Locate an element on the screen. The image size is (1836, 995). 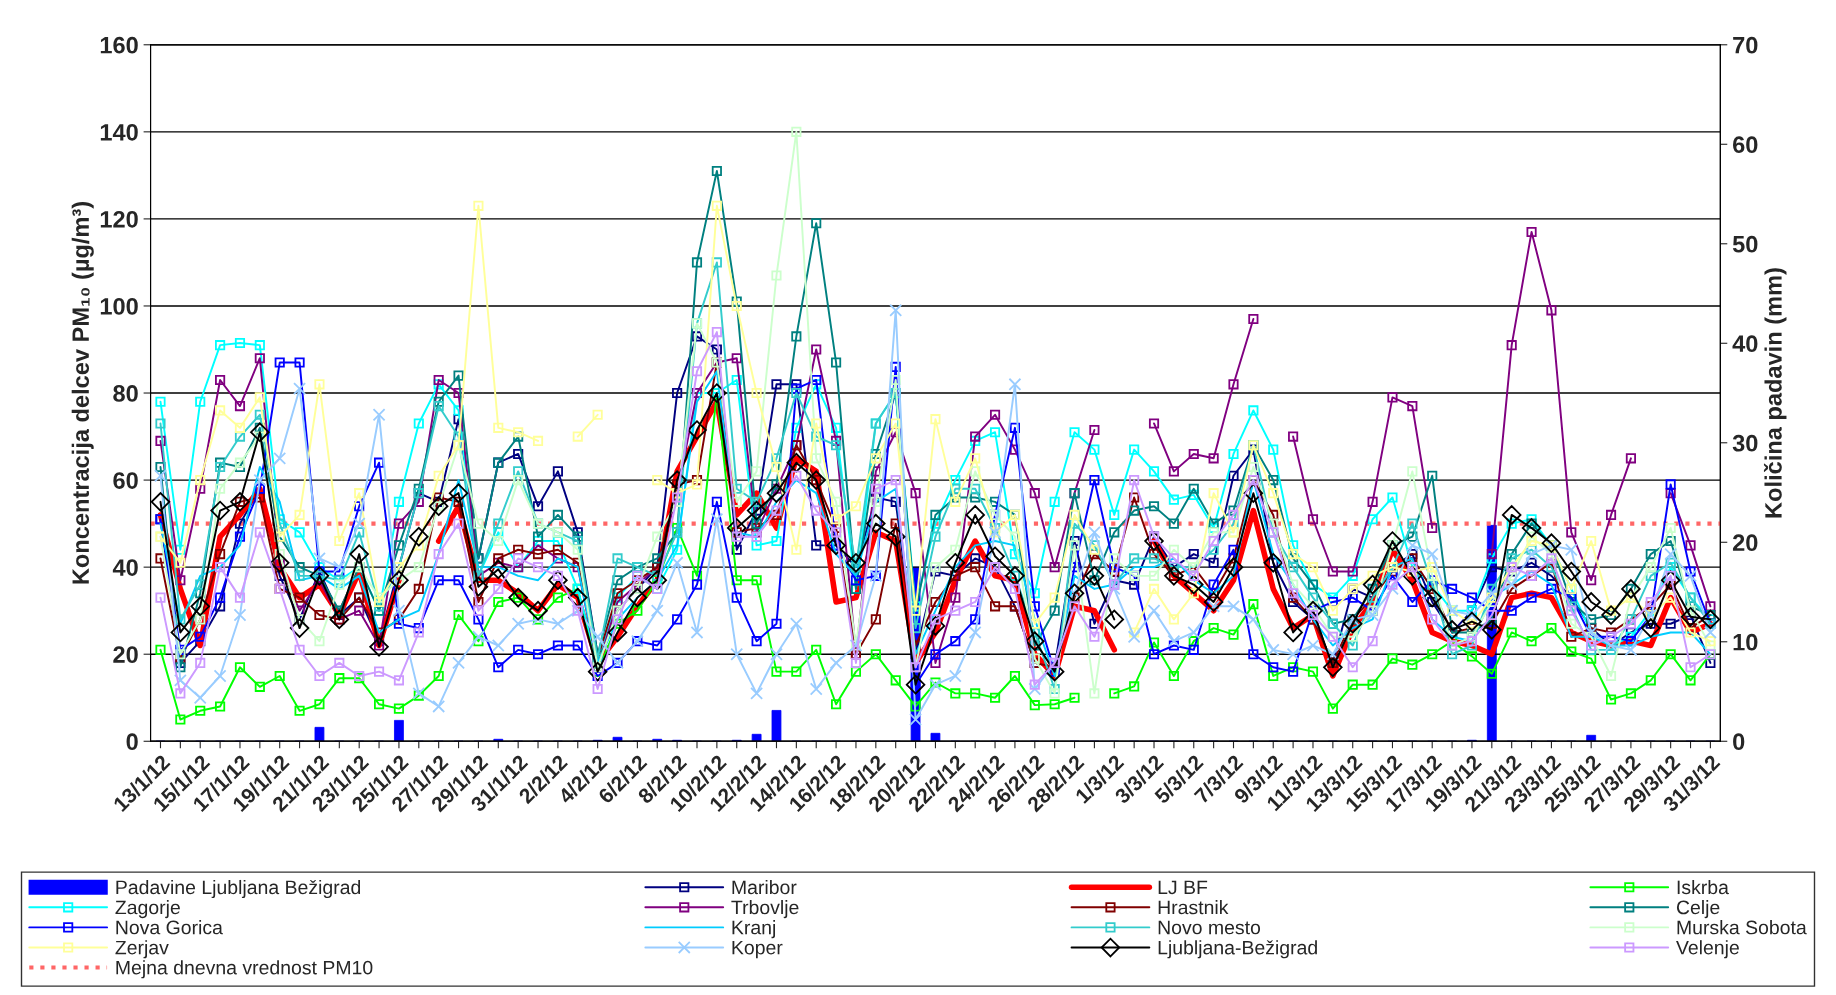
legend-label: Velenje is located at coordinates (1707, 949).